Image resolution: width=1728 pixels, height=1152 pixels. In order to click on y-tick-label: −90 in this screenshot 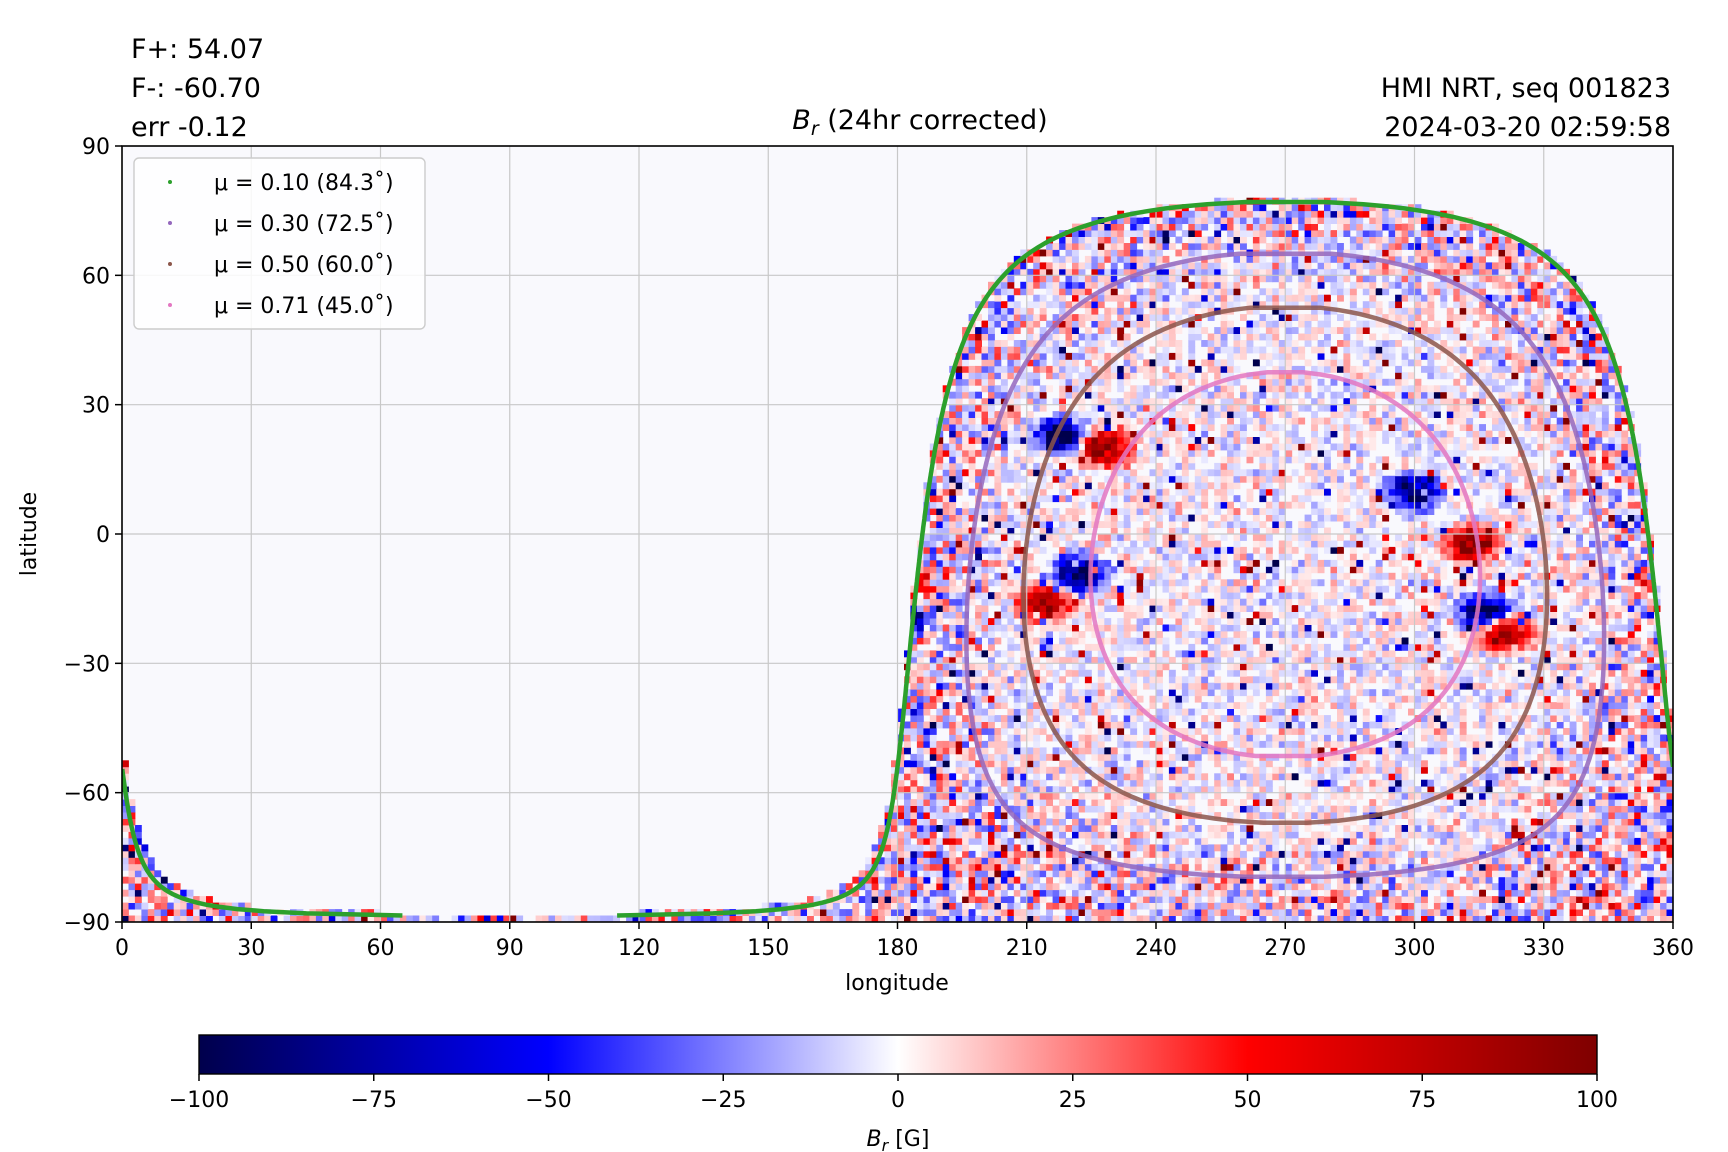, I will do `click(87, 923)`.